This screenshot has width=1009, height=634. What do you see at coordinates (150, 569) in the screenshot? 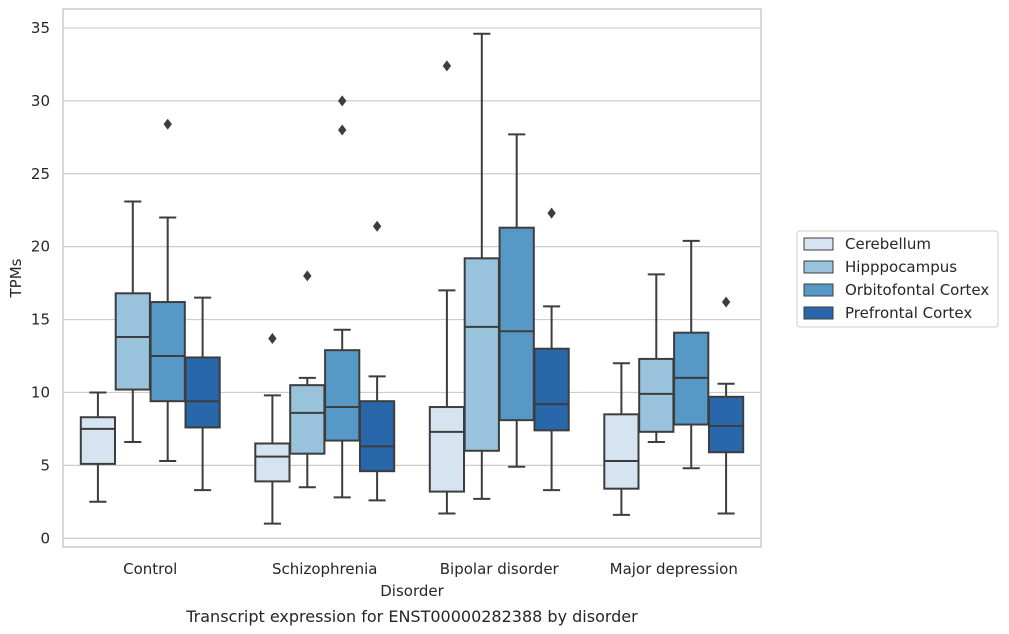
I see `x-tick-label: Control` at bounding box center [150, 569].